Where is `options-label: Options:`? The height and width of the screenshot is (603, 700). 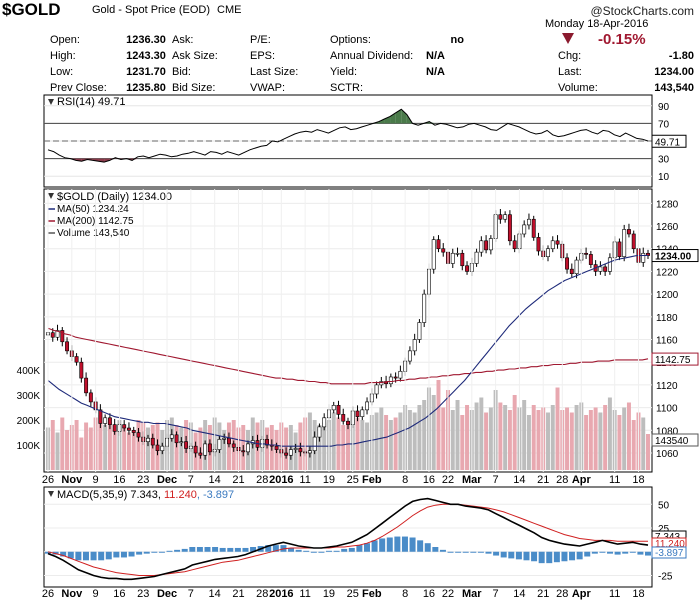
options-label: Options: is located at coordinates (350, 40).